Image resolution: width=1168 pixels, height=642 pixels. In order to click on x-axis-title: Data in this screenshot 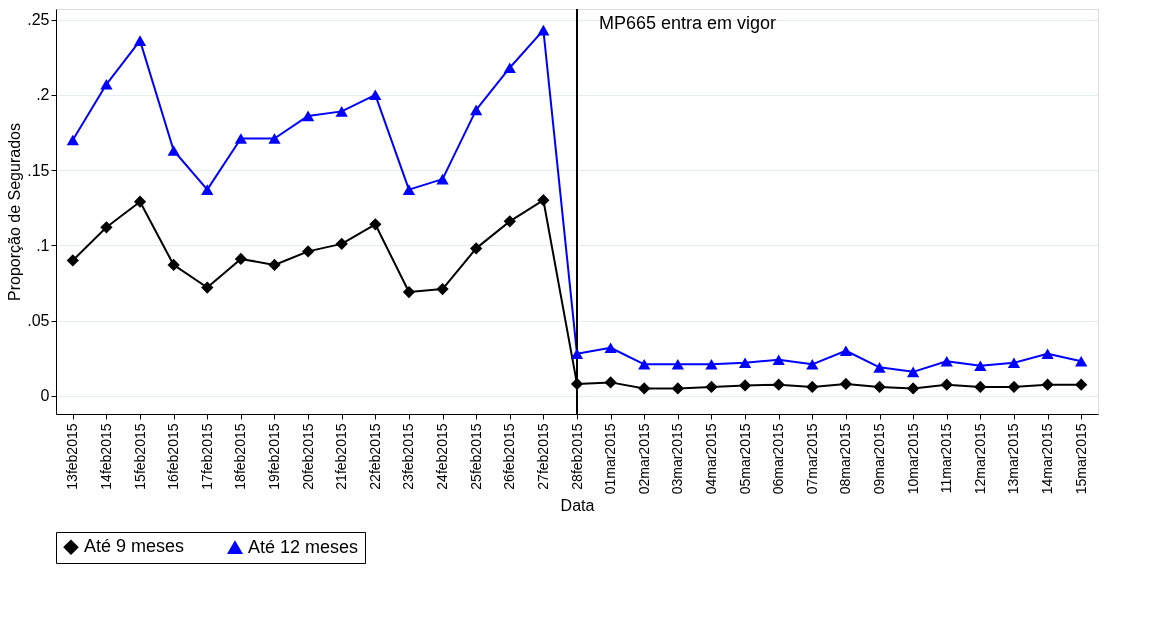, I will do `click(577, 506)`.